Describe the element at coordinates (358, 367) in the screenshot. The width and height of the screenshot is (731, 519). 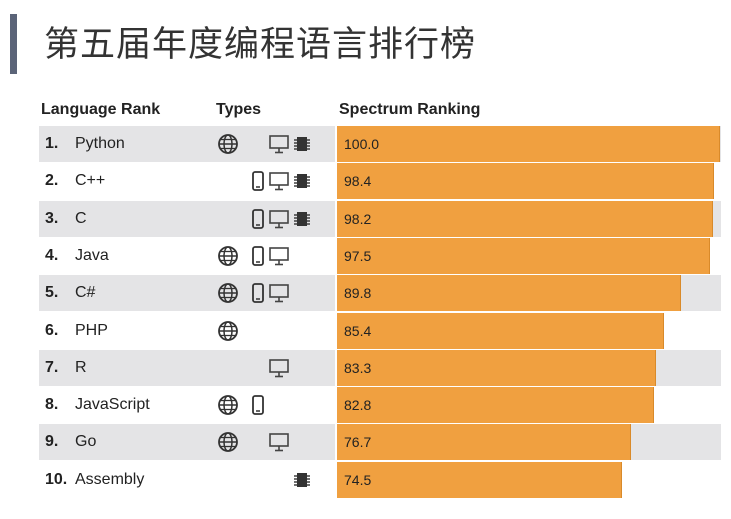
I see `bar-value-label: 83.3` at that location.